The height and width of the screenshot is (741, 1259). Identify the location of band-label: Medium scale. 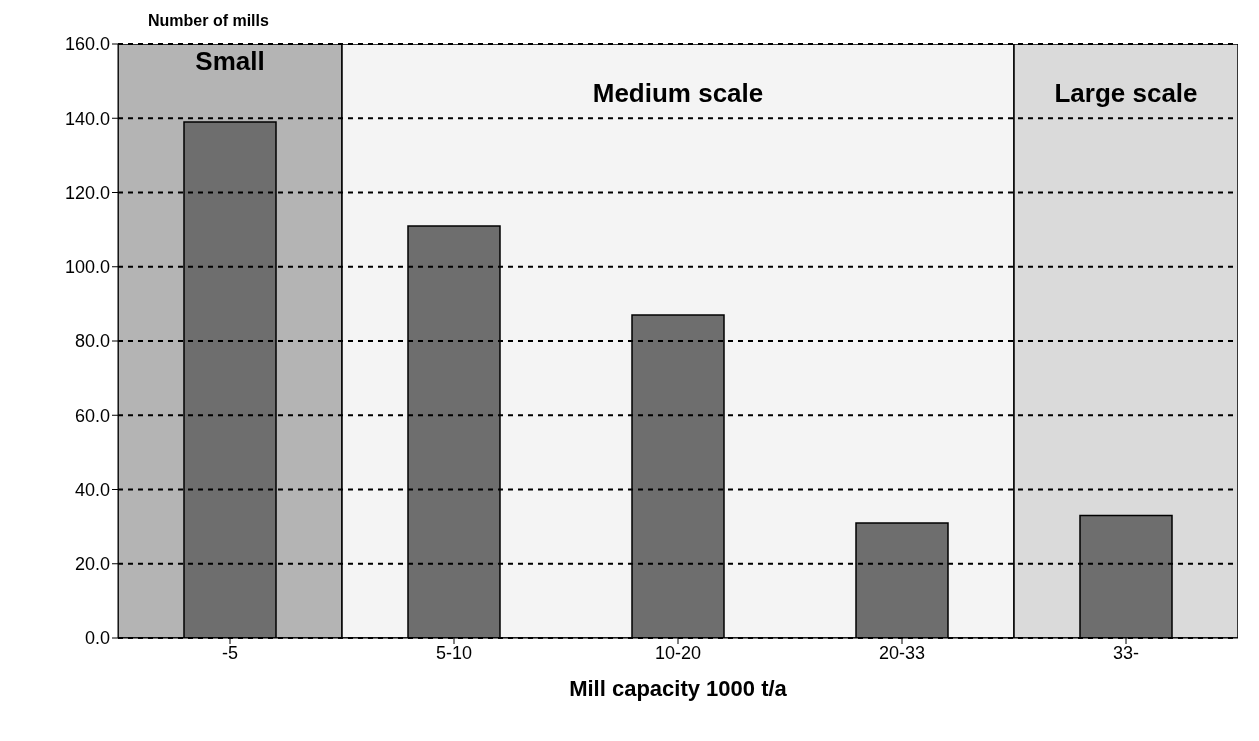
(678, 93).